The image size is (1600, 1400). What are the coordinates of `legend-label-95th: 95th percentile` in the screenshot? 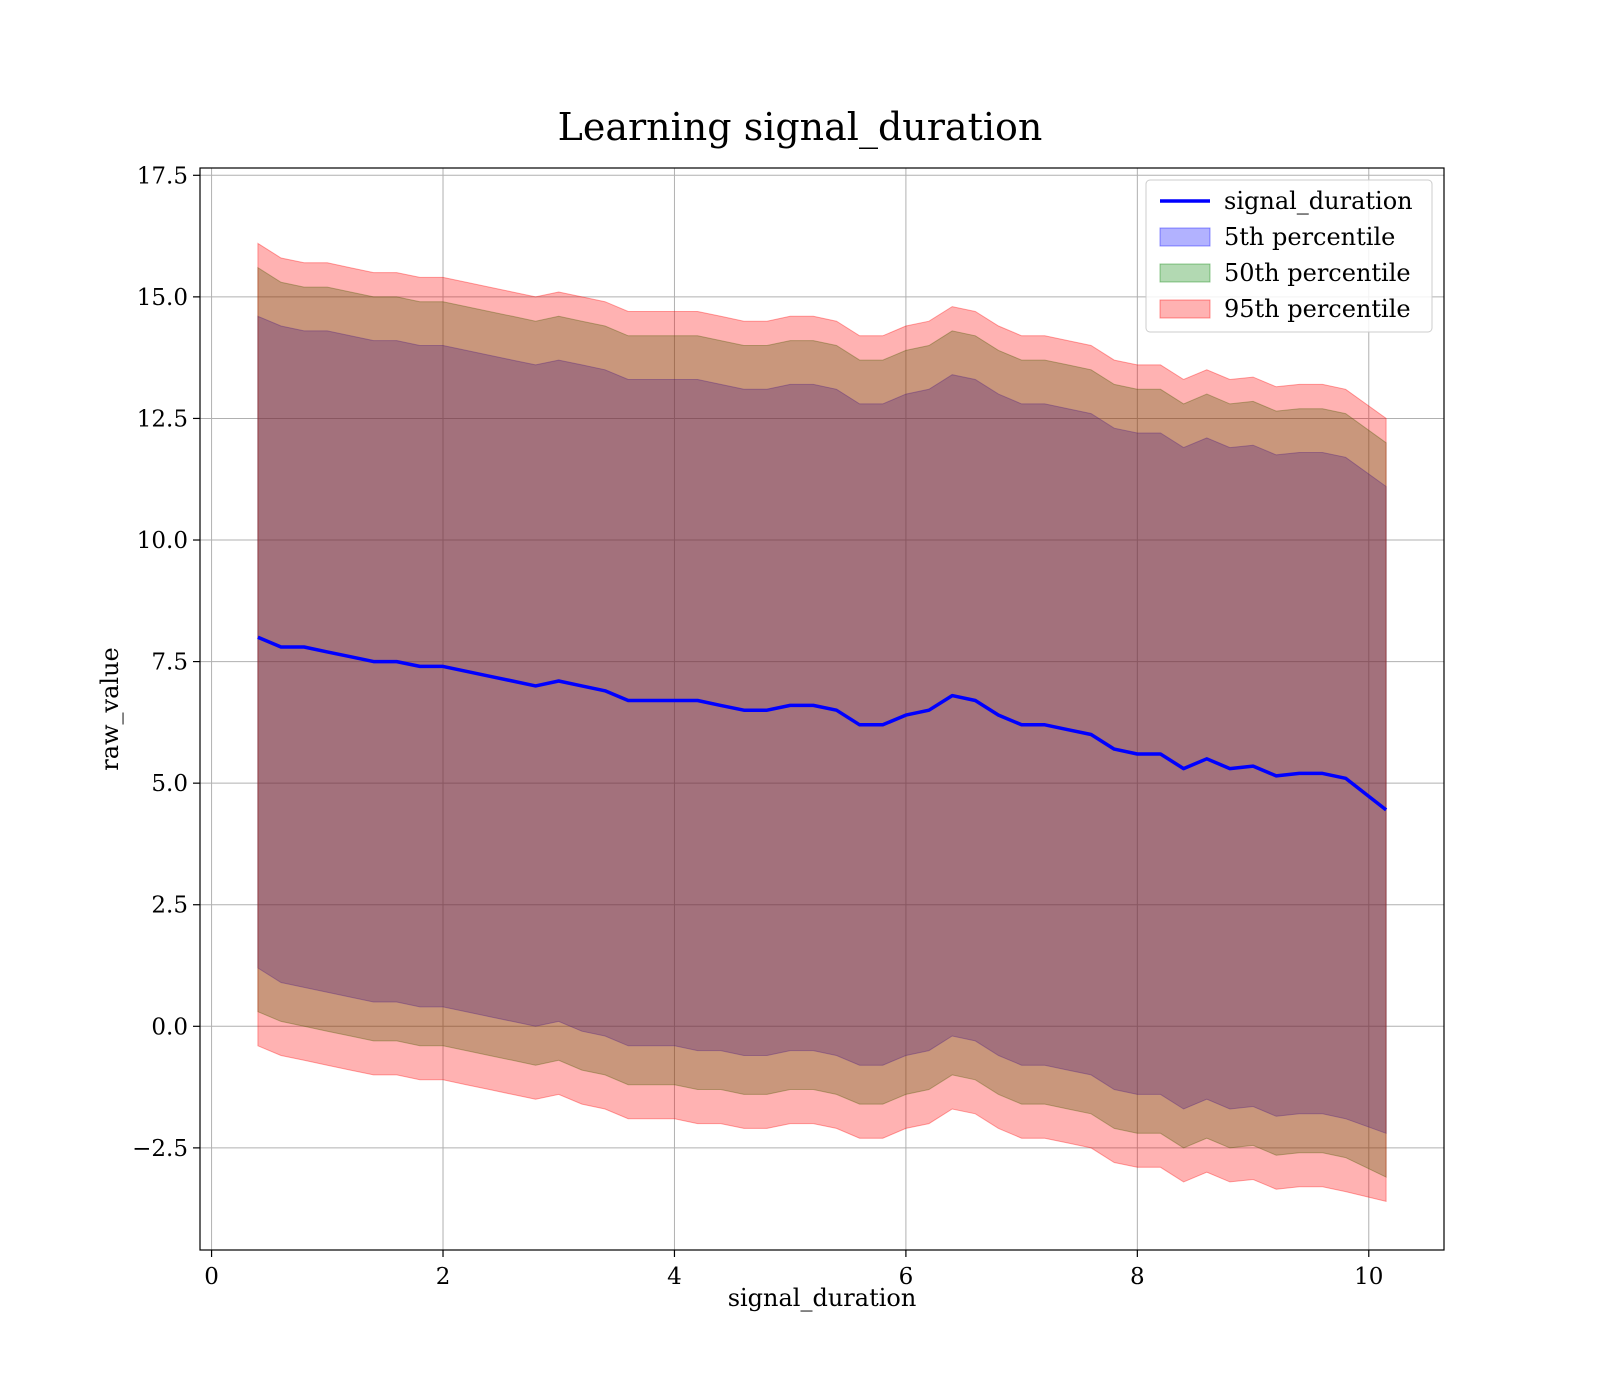 It's located at (1317, 309).